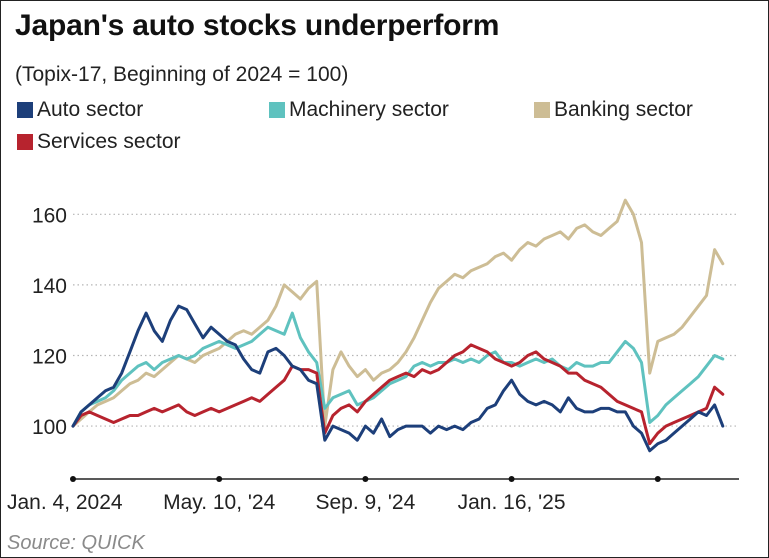  Describe the element at coordinates (512, 502) in the screenshot. I see `x-tick-label: Jan. 16, '25` at that location.